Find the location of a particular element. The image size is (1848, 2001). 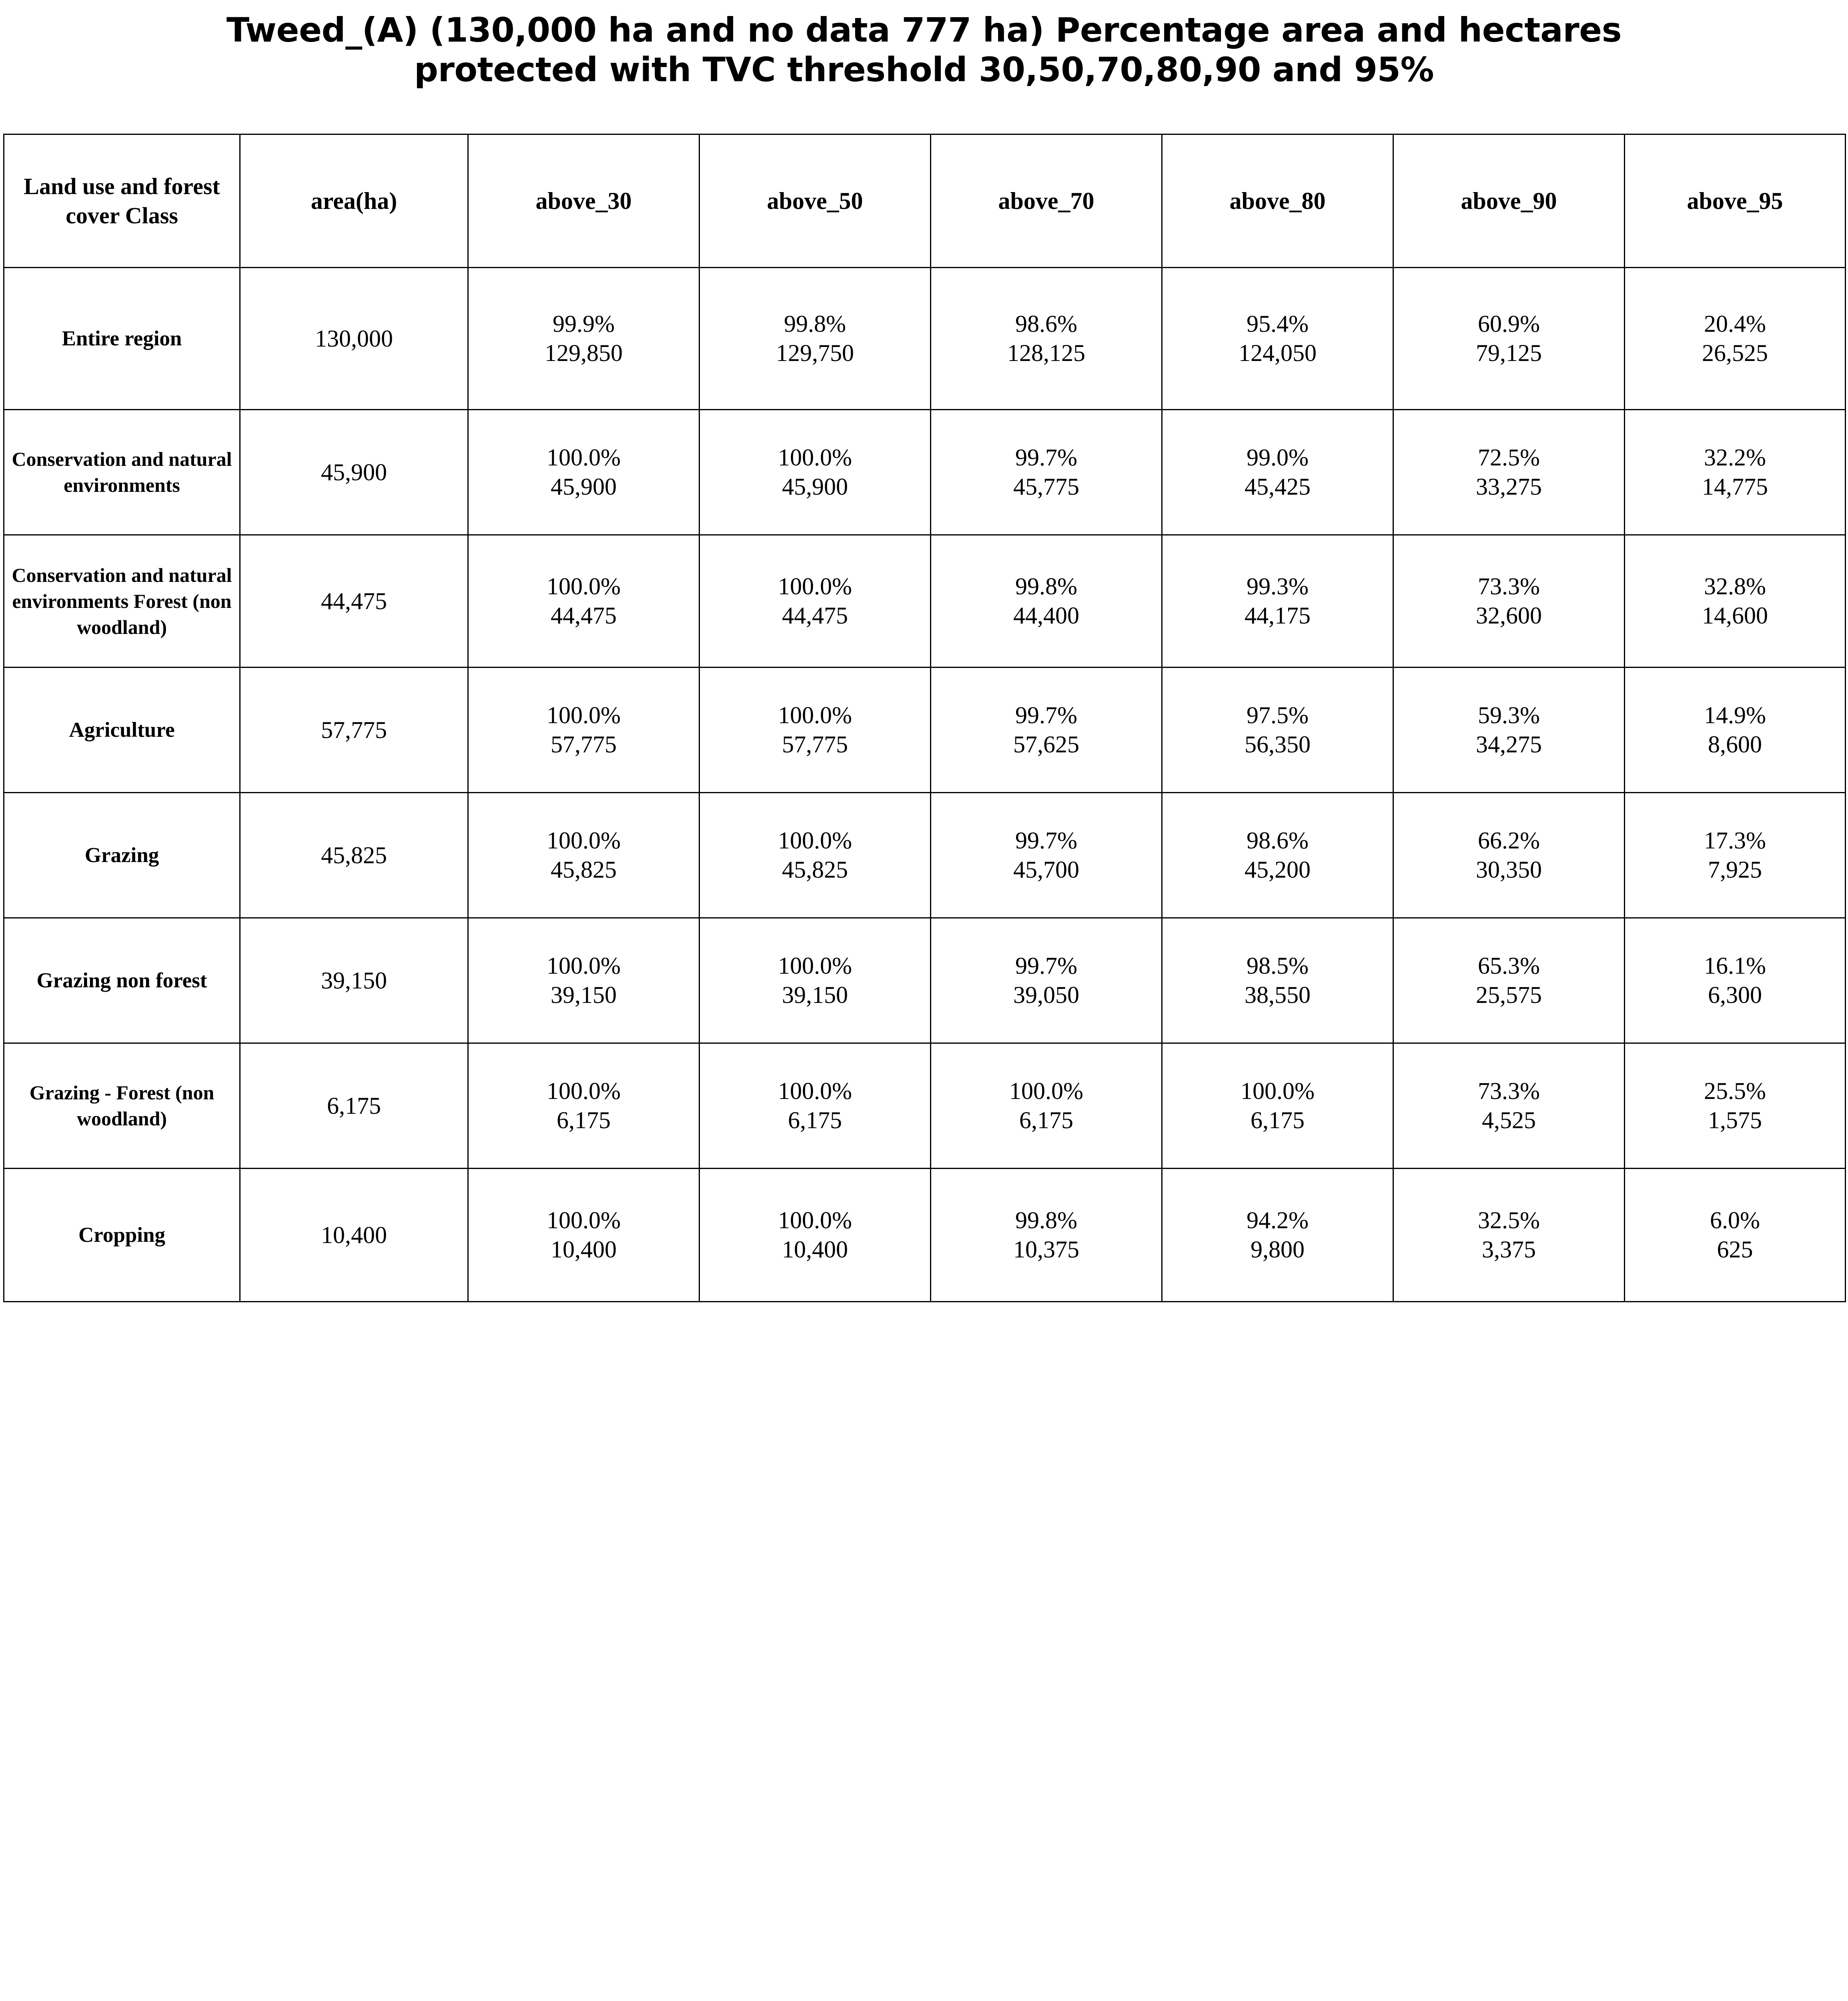

cell-above-90: 73.3% 32,600 is located at coordinates (1509, 601).